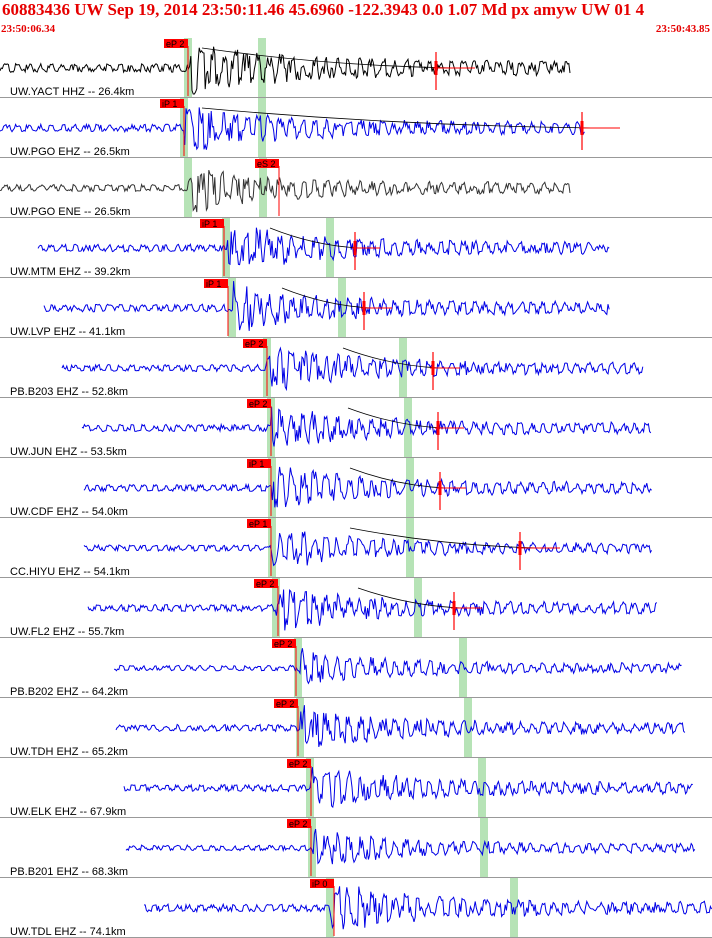  I want to click on pick-label: eP 1, so click(258, 524).